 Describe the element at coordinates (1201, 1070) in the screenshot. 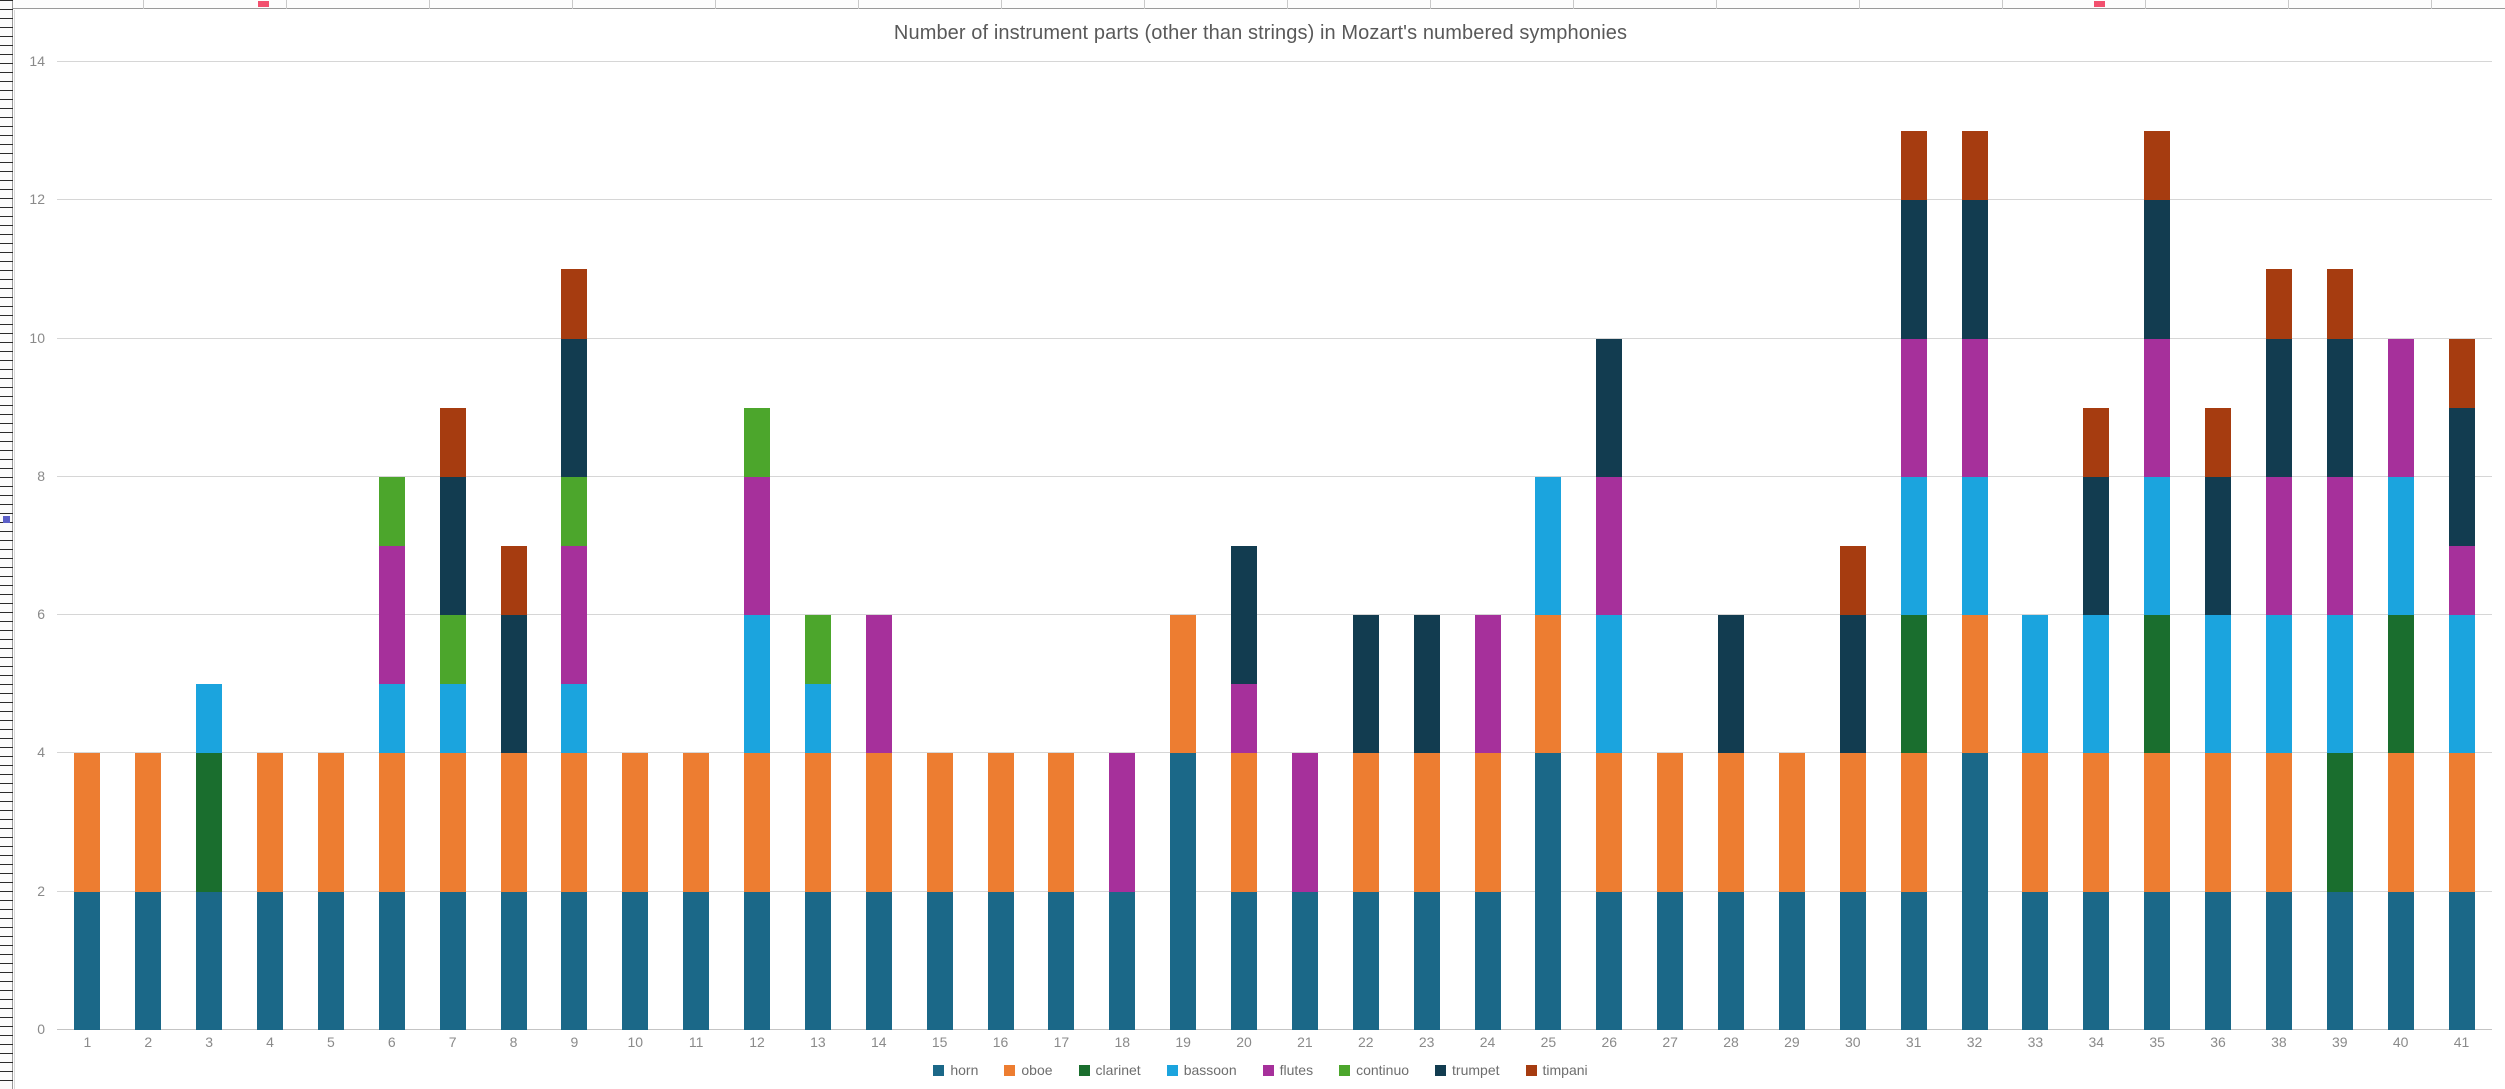

I see `legend-item-bassoon: bassoon` at that location.